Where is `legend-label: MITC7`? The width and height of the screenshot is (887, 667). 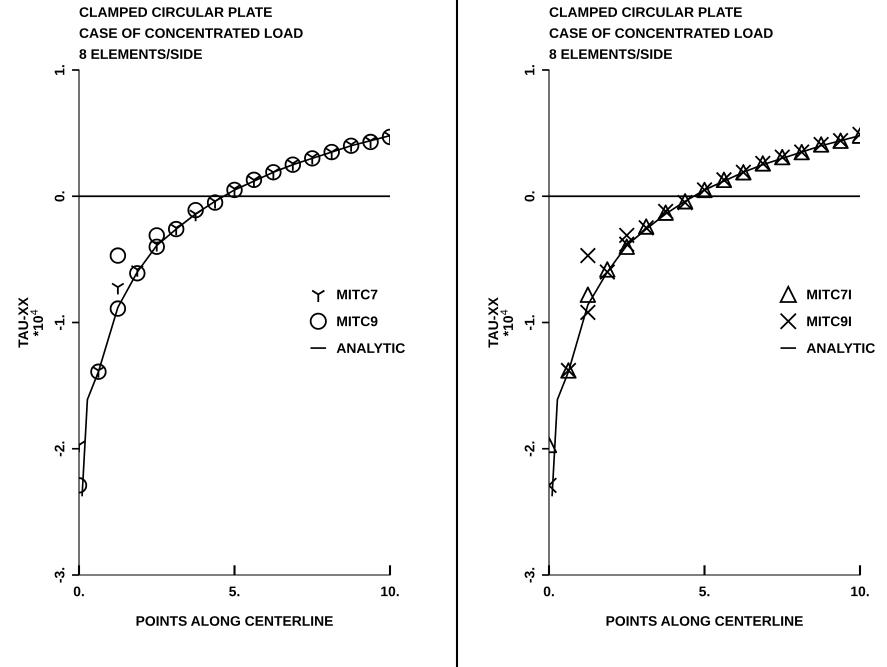
legend-label: MITC7 is located at coordinates (357, 295).